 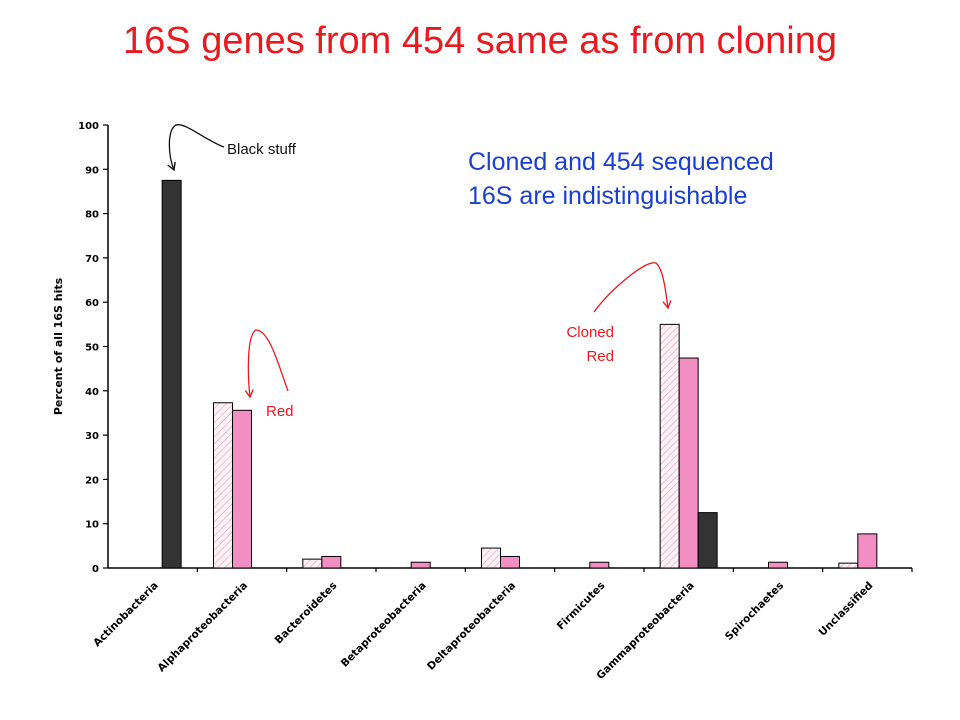 I want to click on x-category-label: Spirochaetes, so click(x=754, y=611).